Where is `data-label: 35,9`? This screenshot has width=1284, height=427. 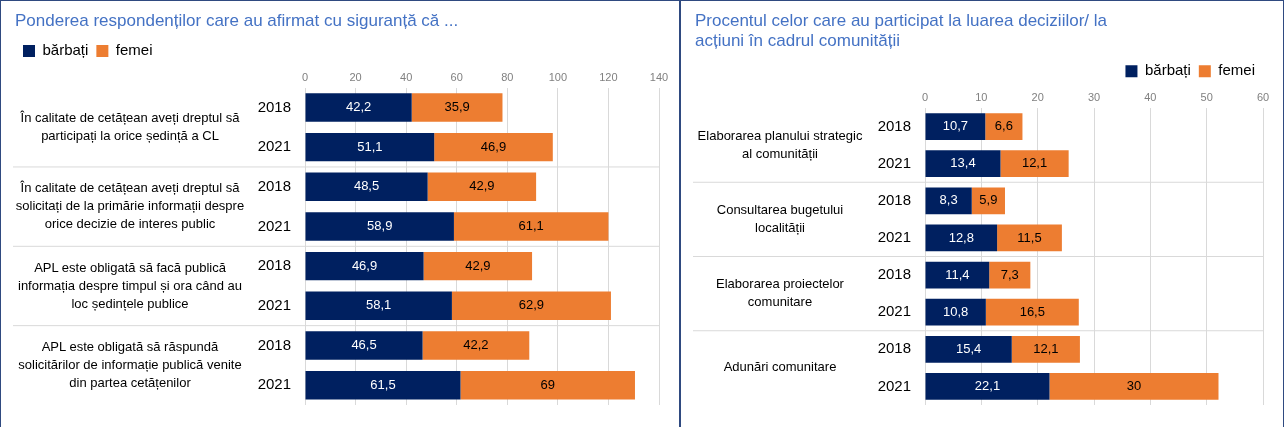
data-label: 35,9 is located at coordinates (457, 107).